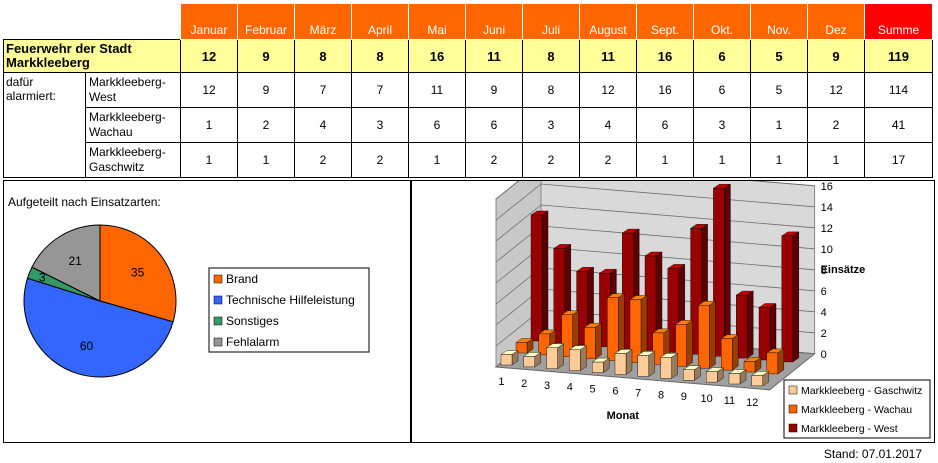 This screenshot has width=938, height=463. What do you see at coordinates (824, 271) in the screenshot?
I see `y-tick-label: 8` at bounding box center [824, 271].